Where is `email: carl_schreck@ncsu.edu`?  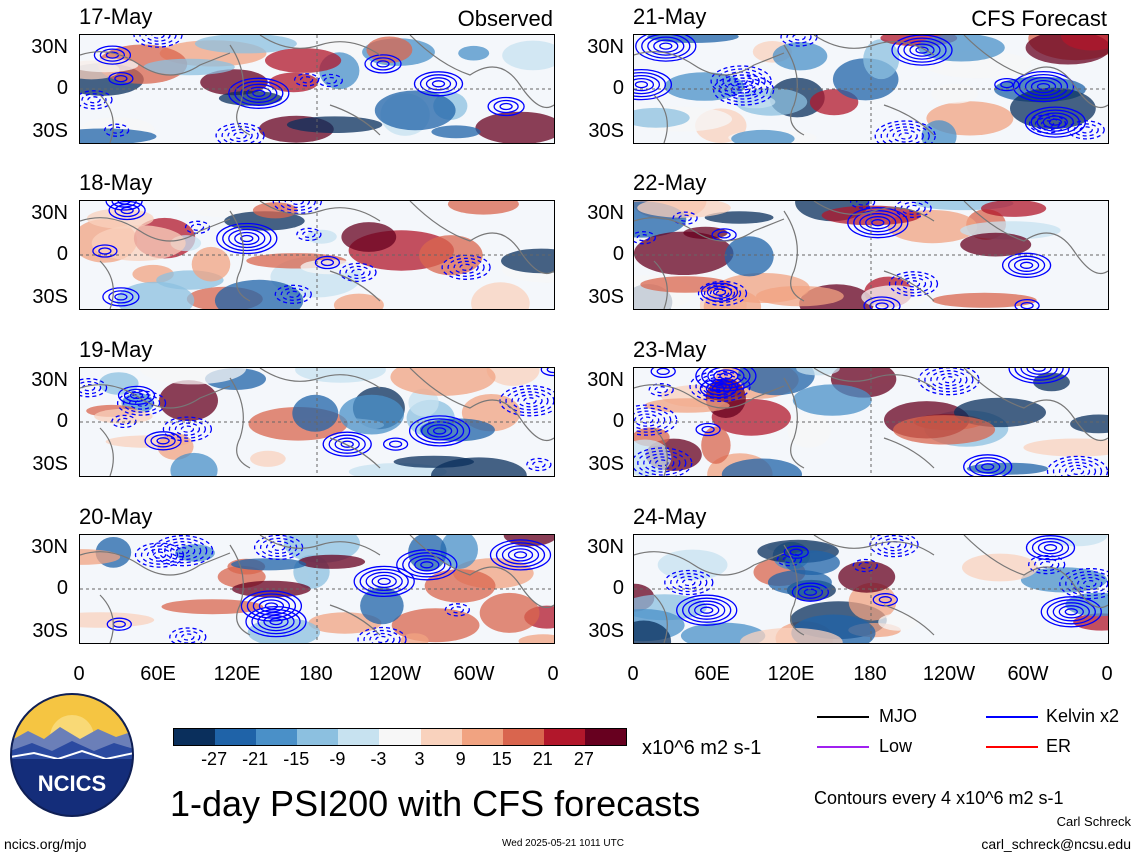 email: carl_schreck@ncsu.edu is located at coordinates (1056, 844).